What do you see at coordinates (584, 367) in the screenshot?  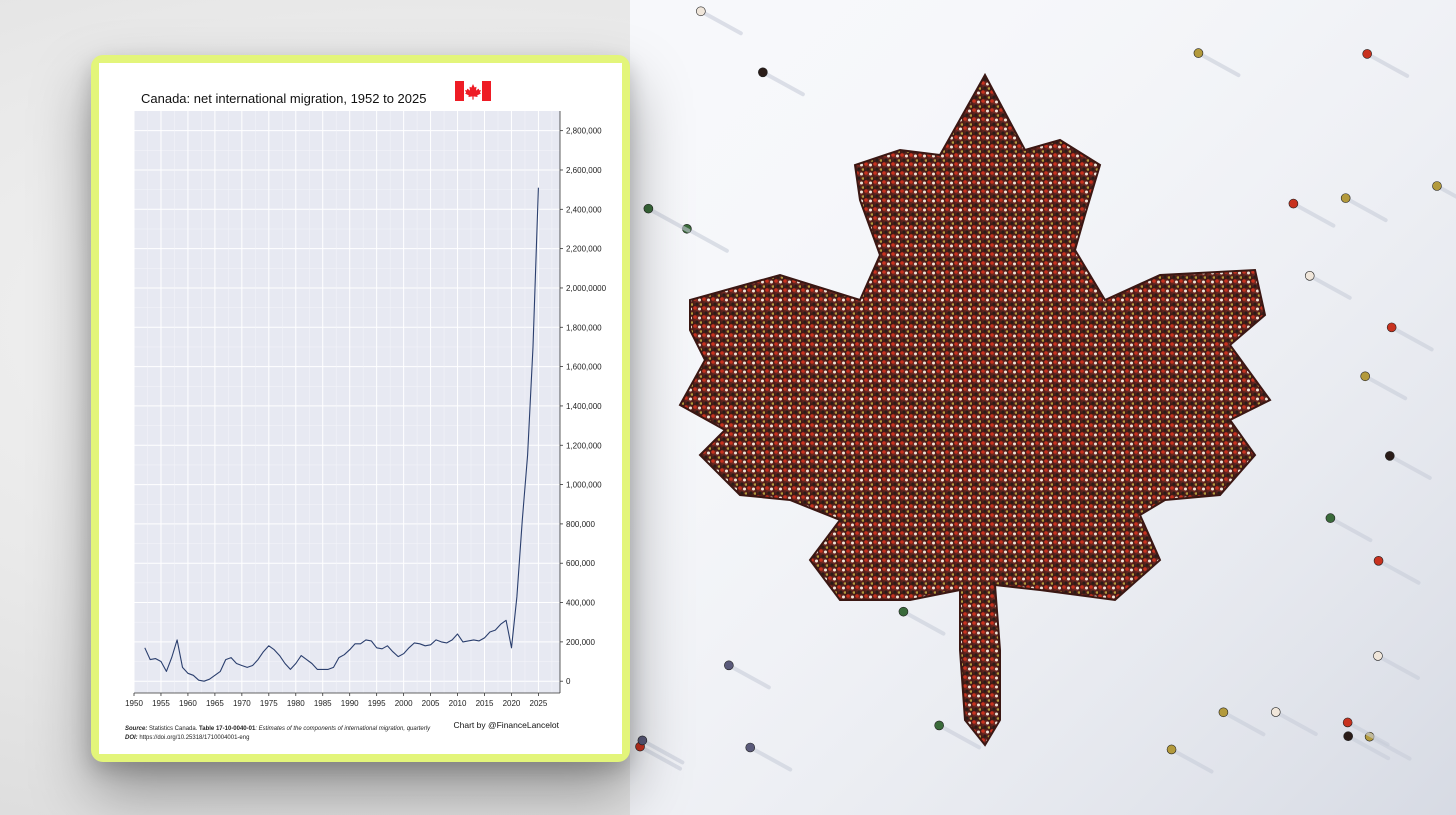 I see `y-tick-label: 1,600,000` at bounding box center [584, 367].